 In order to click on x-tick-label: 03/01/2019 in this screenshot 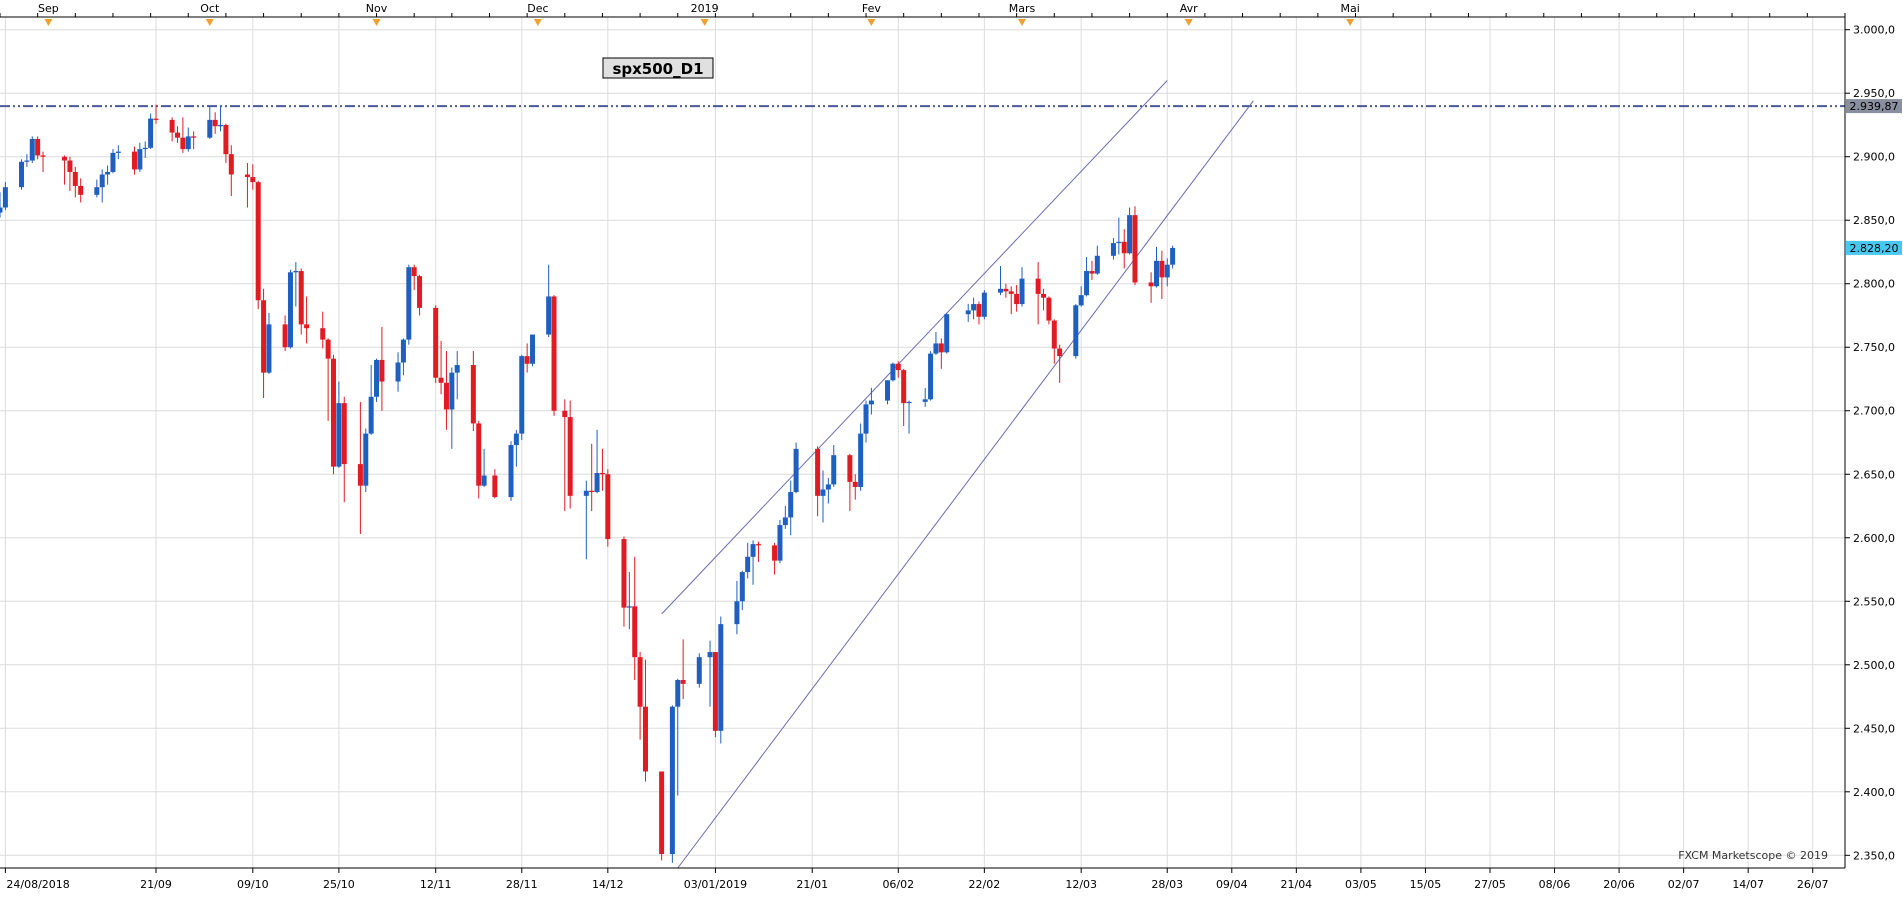, I will do `click(715, 884)`.